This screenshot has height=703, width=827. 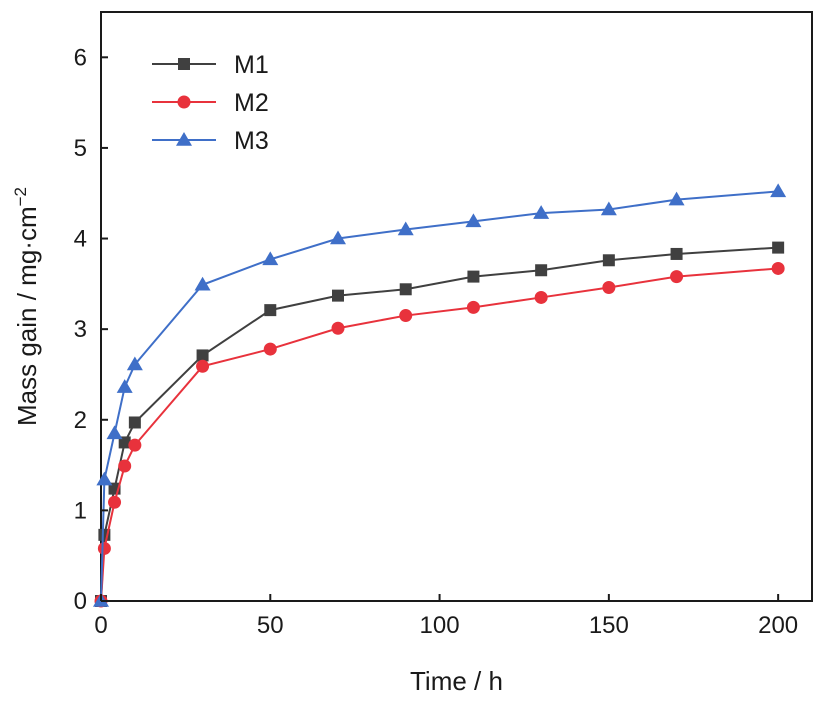 I want to click on y-axis-title-superscript: −2, so click(x=20, y=196).